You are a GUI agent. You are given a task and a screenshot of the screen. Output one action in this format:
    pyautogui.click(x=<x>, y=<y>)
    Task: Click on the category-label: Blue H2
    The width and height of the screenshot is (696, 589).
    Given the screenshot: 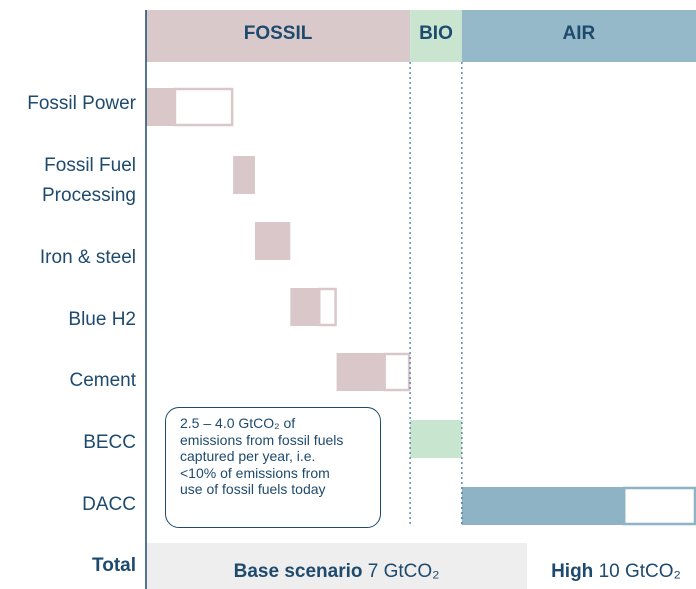 What is the action you would take?
    pyautogui.click(x=102, y=319)
    